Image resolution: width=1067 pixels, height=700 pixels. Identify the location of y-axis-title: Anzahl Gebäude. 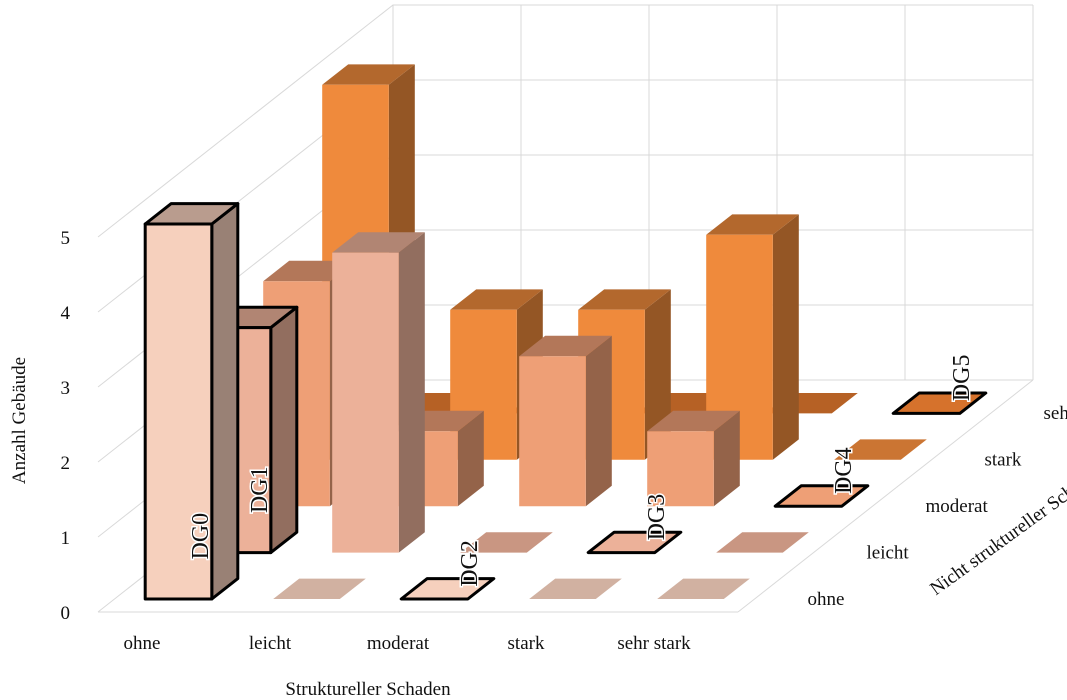
(19, 420).